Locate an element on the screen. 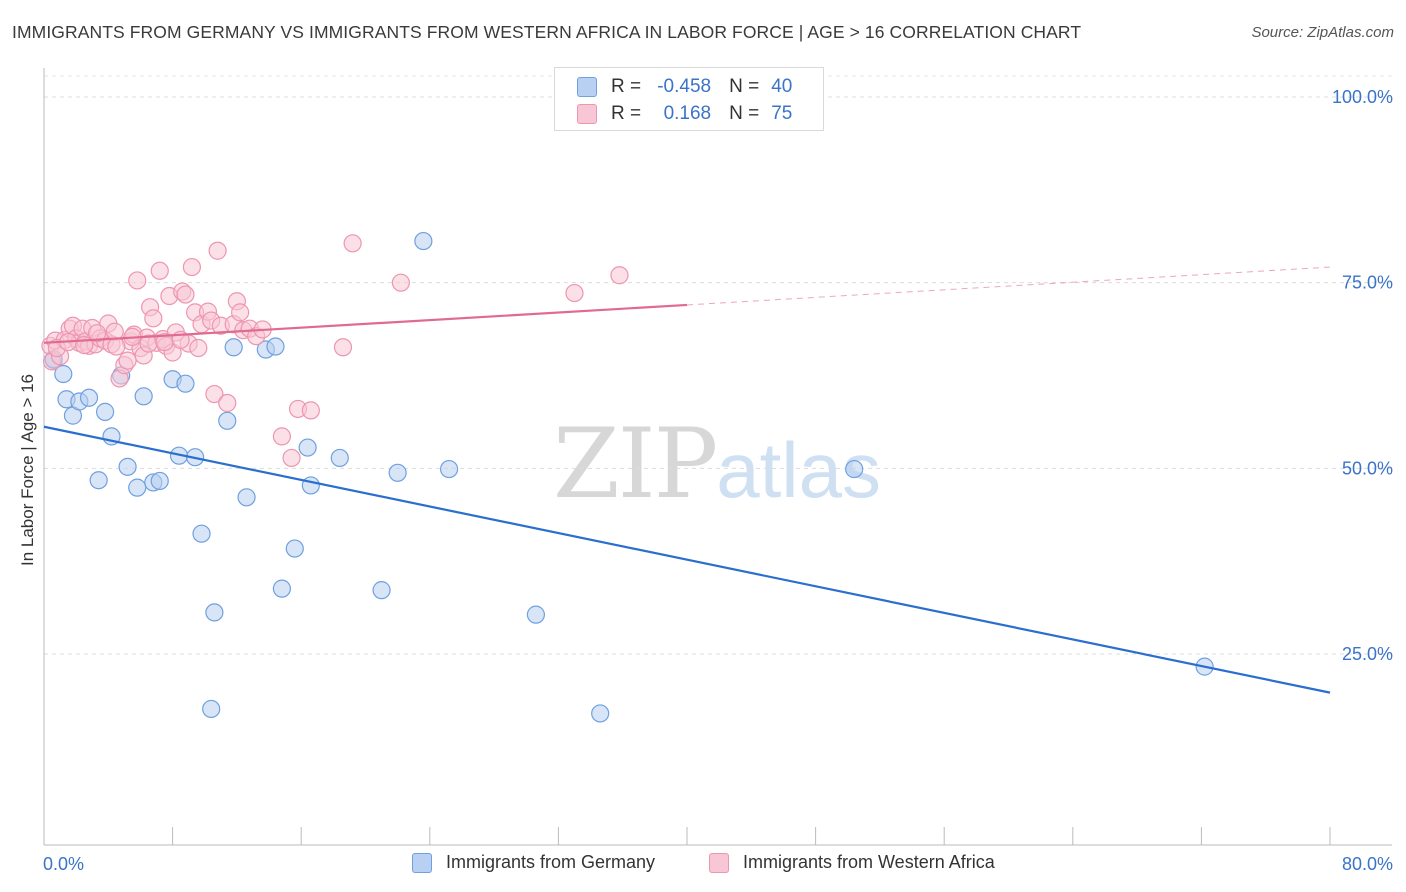  y-tick-label-75: 75.0% is located at coordinates (1367, 283).